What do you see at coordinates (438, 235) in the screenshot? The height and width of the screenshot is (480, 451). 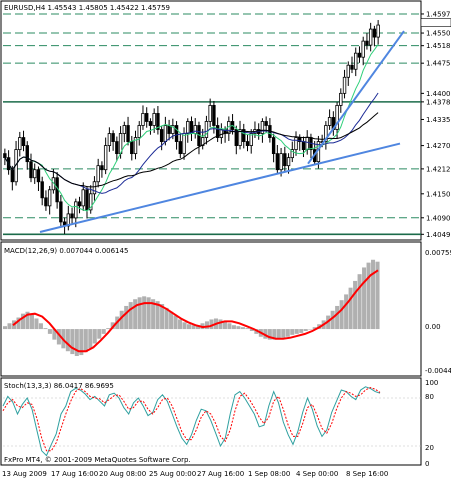 I see `price-label-12: 1.40492` at bounding box center [438, 235].